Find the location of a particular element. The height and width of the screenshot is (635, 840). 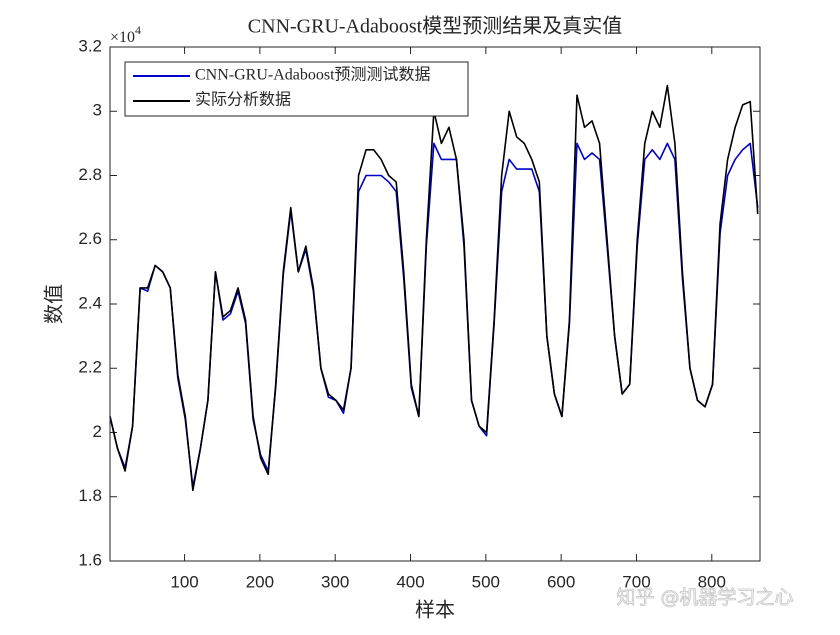

y-tick-label: 1.6 is located at coordinates (90, 559).